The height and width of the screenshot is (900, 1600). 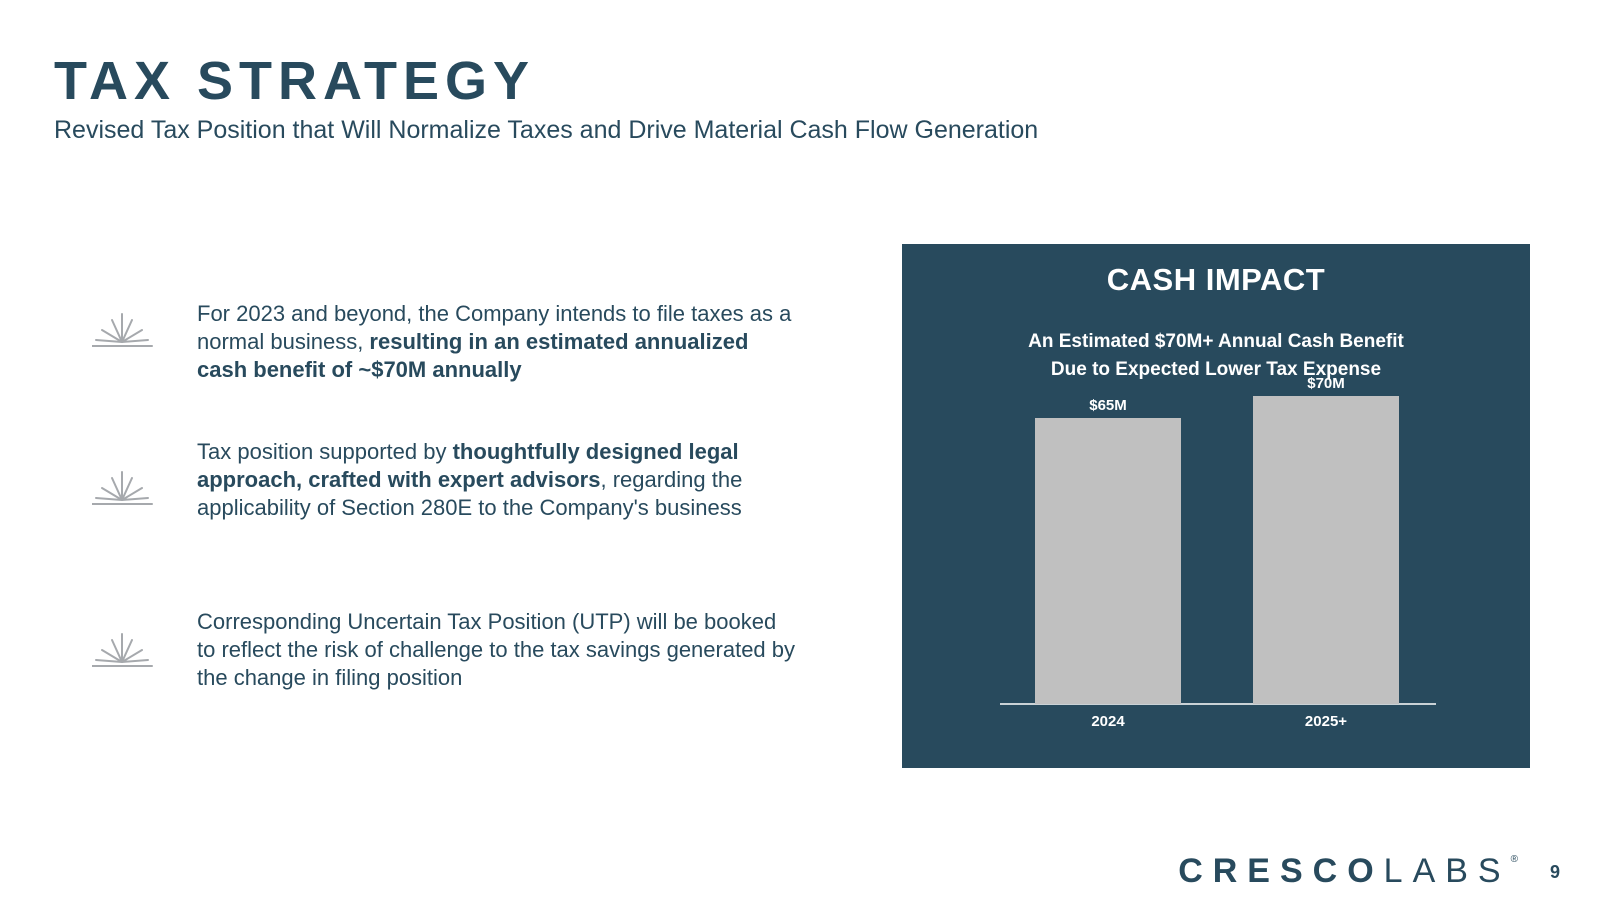 I want to click on x-tick-label: 2024, so click(x=1108, y=721).